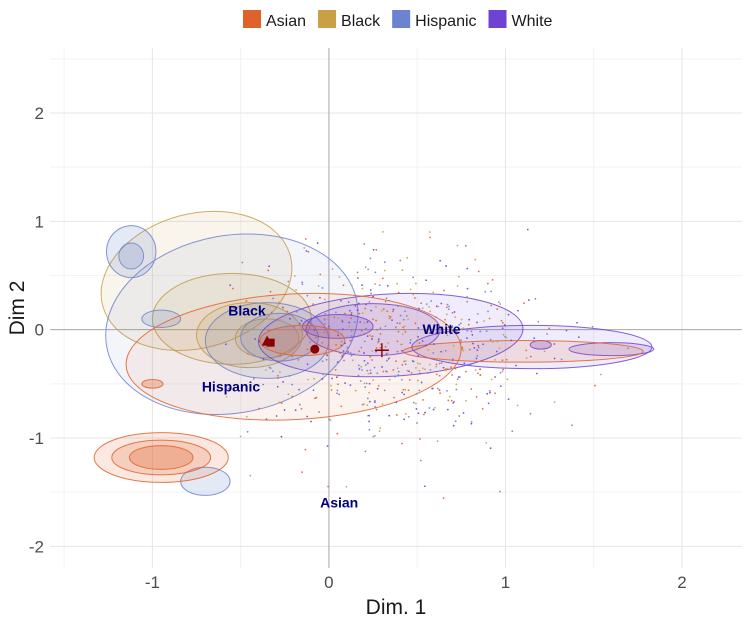  I want to click on density-contour-white, so click(611, 349).